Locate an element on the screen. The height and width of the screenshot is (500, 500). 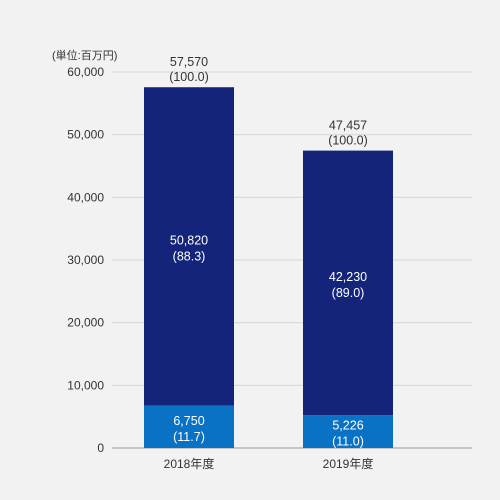
segment-value-label: 5,226 is located at coordinates (347, 426).